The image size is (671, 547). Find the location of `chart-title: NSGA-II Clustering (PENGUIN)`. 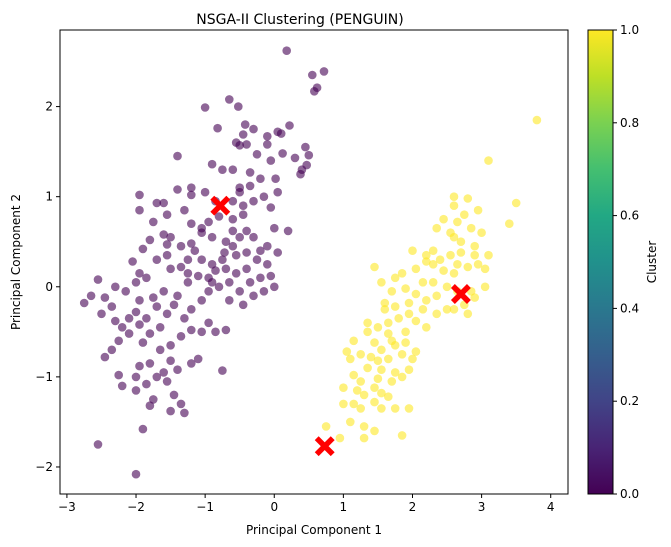

chart-title: NSGA-II Clustering (PENGUIN) is located at coordinates (299, 20).